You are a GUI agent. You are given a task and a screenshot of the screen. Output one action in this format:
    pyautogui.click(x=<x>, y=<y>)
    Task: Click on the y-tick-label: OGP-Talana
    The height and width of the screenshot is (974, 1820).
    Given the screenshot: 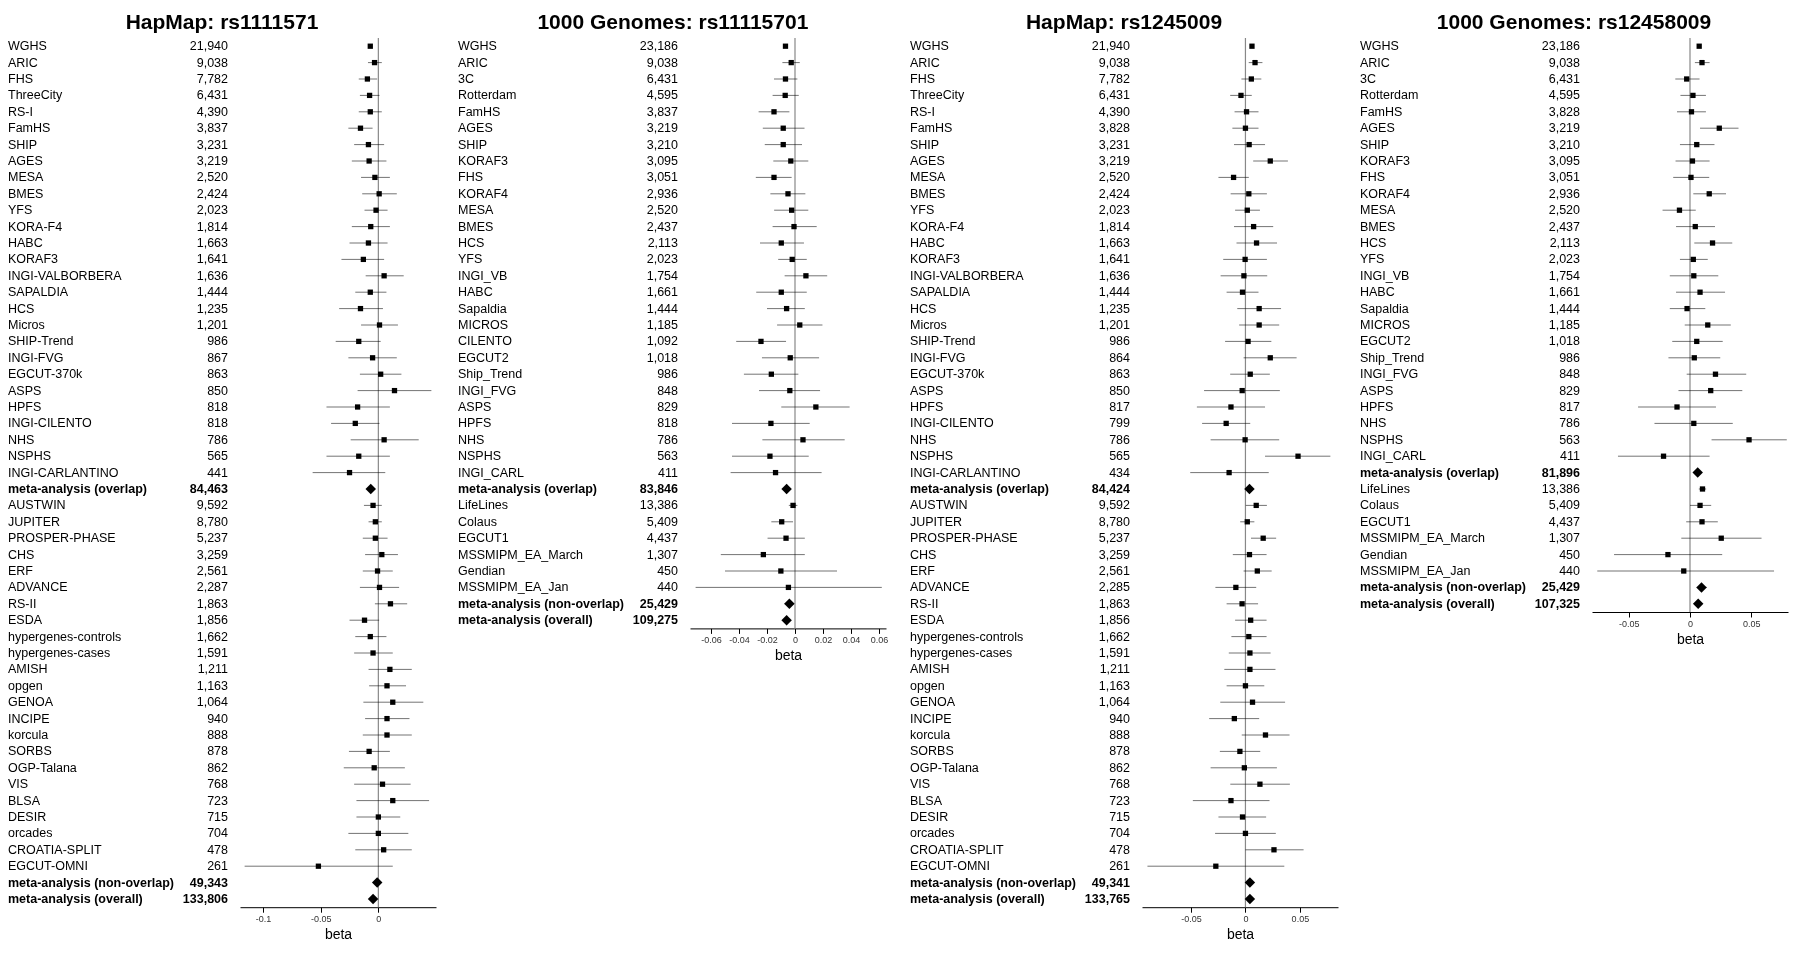 What is the action you would take?
    pyautogui.click(x=944, y=767)
    